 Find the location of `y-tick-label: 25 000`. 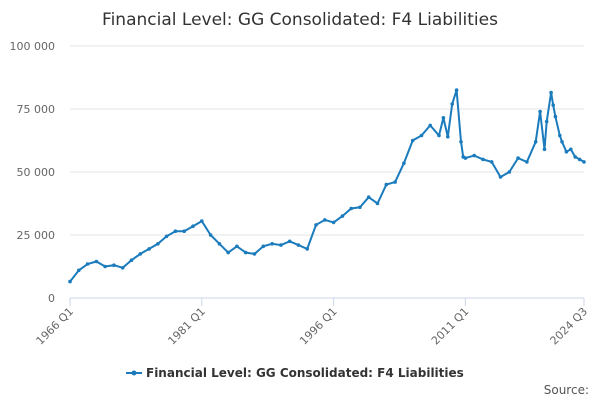

y-tick-label: 25 000 is located at coordinates (36, 235).